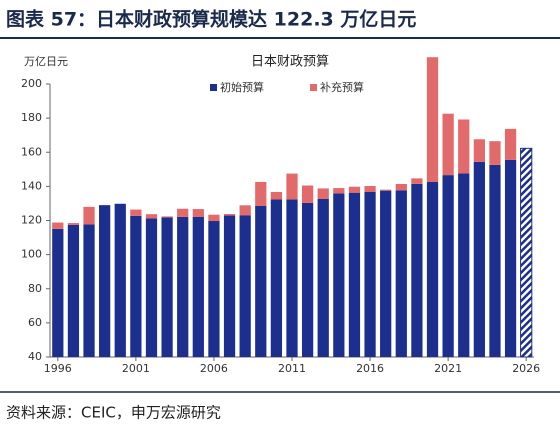  Describe the element at coordinates (290, 62) in the screenshot. I see `chart-title: 日本财政预算` at that location.